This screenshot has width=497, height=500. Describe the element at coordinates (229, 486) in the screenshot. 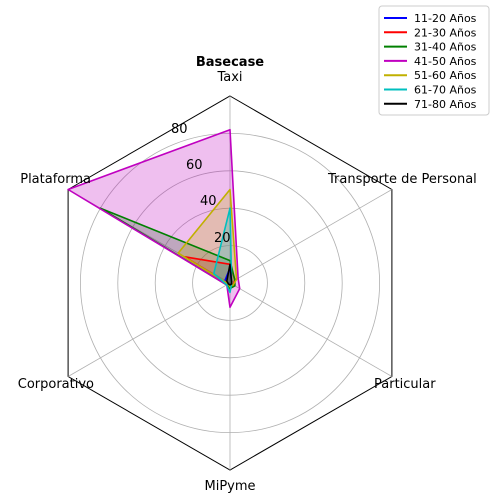

I see `axis-label: MiPyme` at that location.